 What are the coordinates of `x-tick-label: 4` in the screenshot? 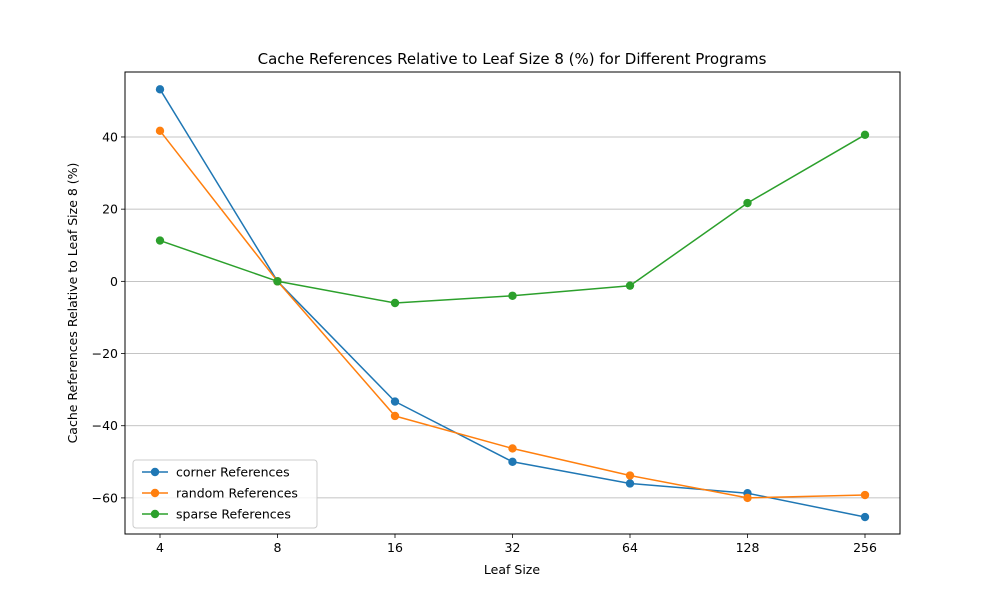 It's located at (160, 547).